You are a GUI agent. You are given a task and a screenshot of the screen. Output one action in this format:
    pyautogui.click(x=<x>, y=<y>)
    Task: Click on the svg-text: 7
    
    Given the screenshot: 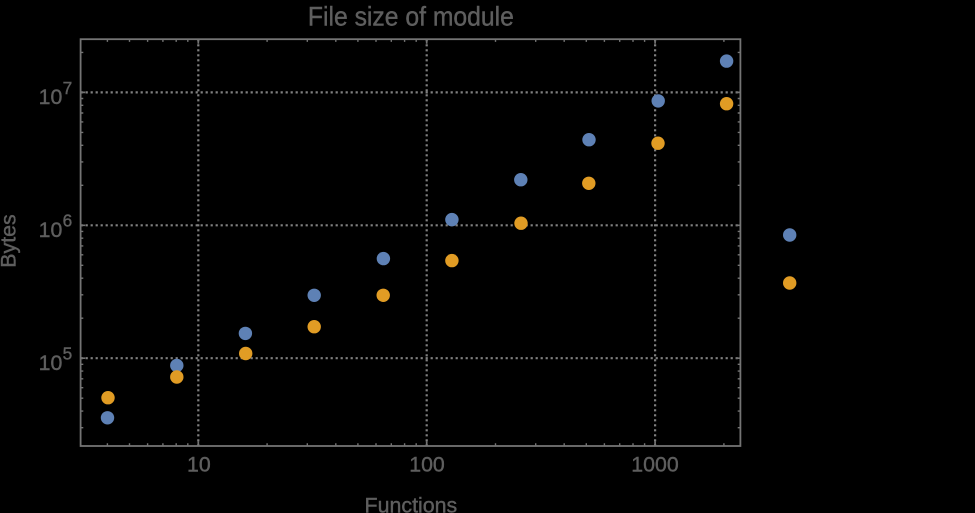 What is the action you would take?
    pyautogui.click(x=68, y=88)
    